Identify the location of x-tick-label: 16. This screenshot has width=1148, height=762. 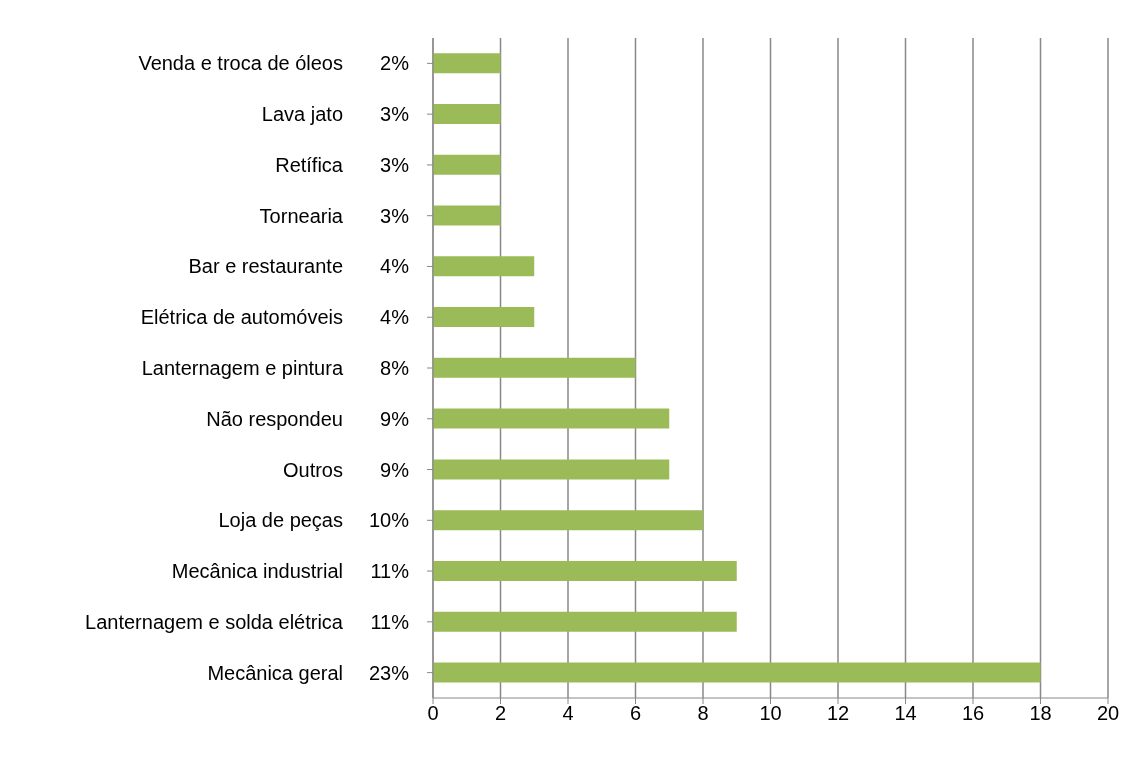
(973, 713).